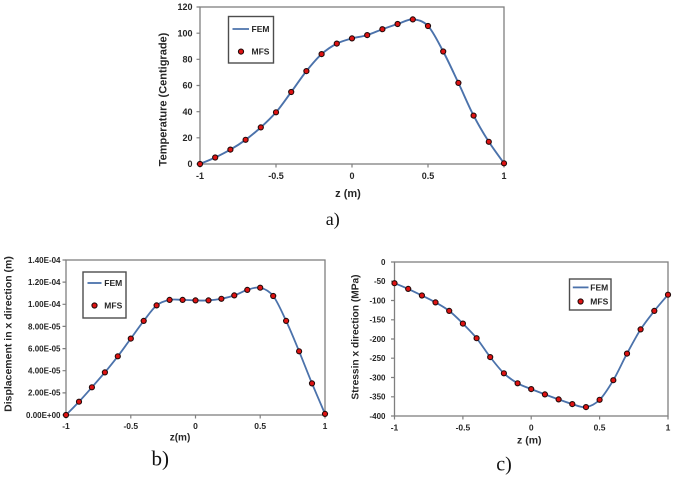 The height and width of the screenshot is (480, 676). What do you see at coordinates (184, 7) in the screenshot?
I see `svg-text: 120` at bounding box center [184, 7].